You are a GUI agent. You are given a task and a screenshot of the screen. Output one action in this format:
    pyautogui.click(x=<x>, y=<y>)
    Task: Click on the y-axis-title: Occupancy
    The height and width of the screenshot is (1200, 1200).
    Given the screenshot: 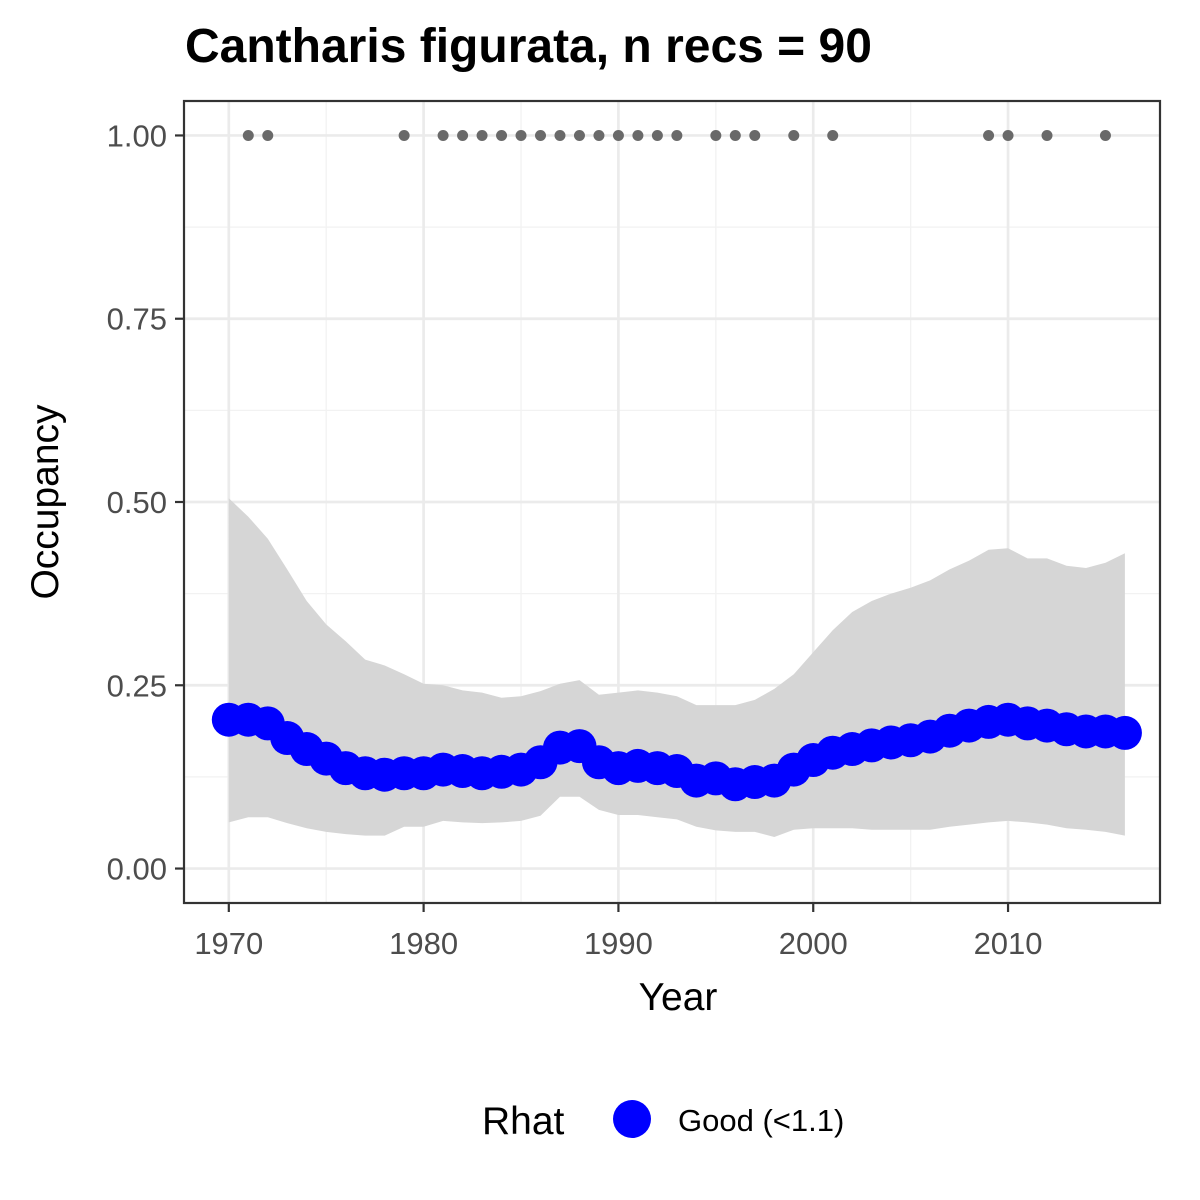 What is the action you would take?
    pyautogui.click(x=45, y=502)
    